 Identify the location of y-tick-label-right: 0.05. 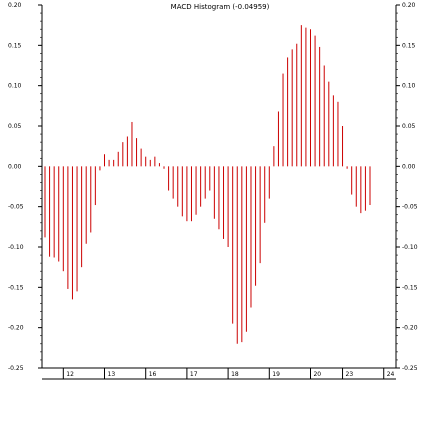
(409, 126).